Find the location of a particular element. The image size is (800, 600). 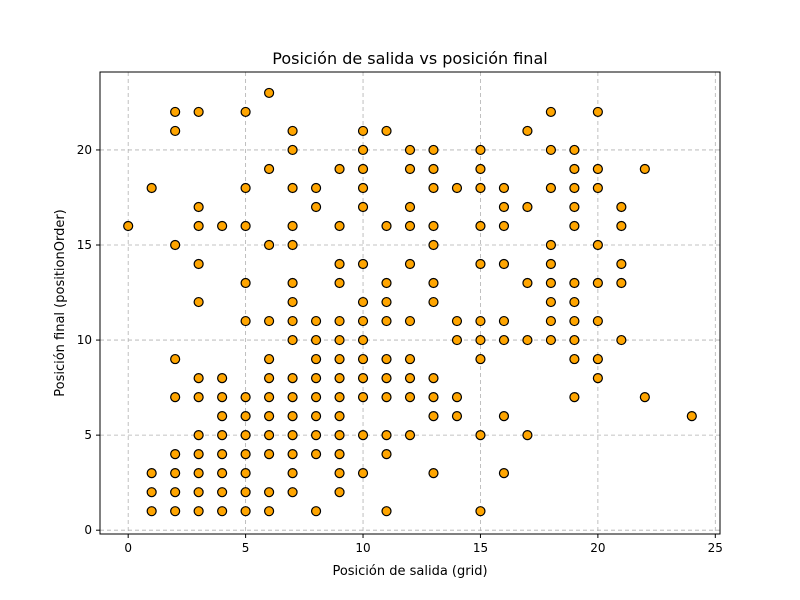

y-tick-label: 0 is located at coordinates (88, 530).